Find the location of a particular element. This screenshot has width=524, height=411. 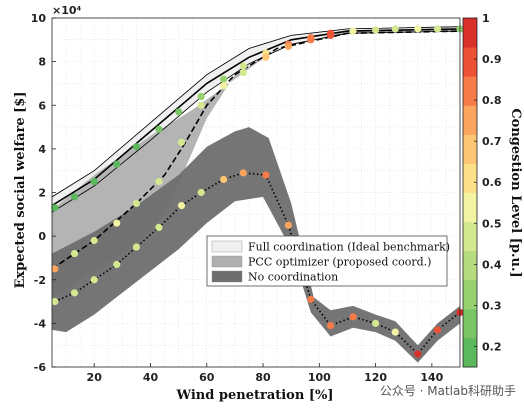

colorbar-tick-label: 0.9 is located at coordinates (492, 59).